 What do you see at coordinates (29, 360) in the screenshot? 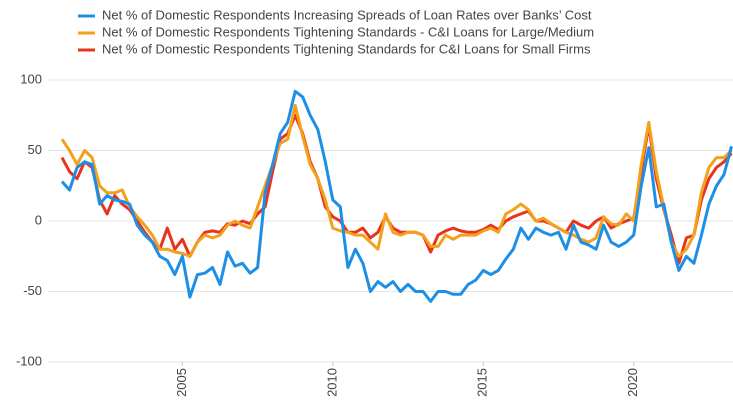
I see `y-tick-label: -100` at bounding box center [29, 360].